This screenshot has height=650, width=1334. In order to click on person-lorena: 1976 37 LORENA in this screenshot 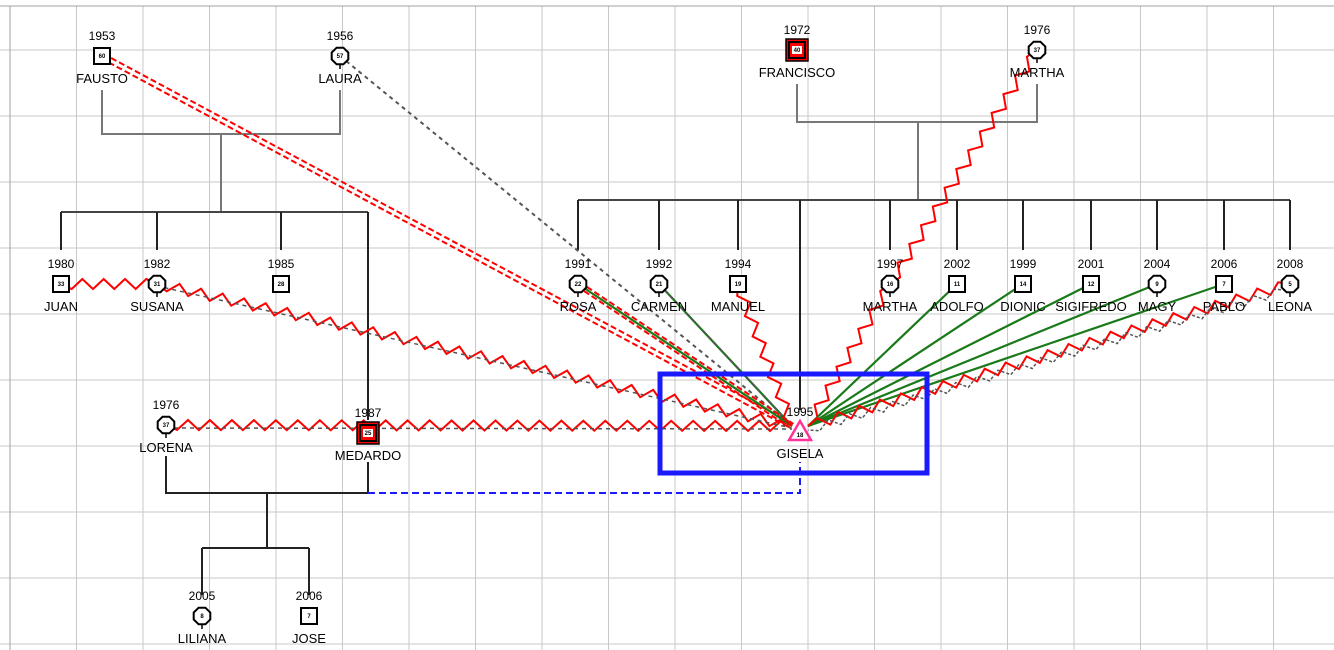, I will do `click(166, 426)`.